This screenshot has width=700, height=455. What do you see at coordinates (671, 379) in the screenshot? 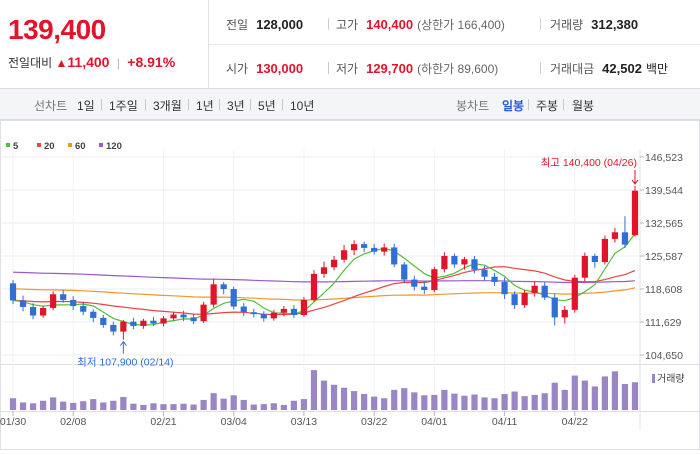
I see `volume-label: 거래량` at bounding box center [671, 379].